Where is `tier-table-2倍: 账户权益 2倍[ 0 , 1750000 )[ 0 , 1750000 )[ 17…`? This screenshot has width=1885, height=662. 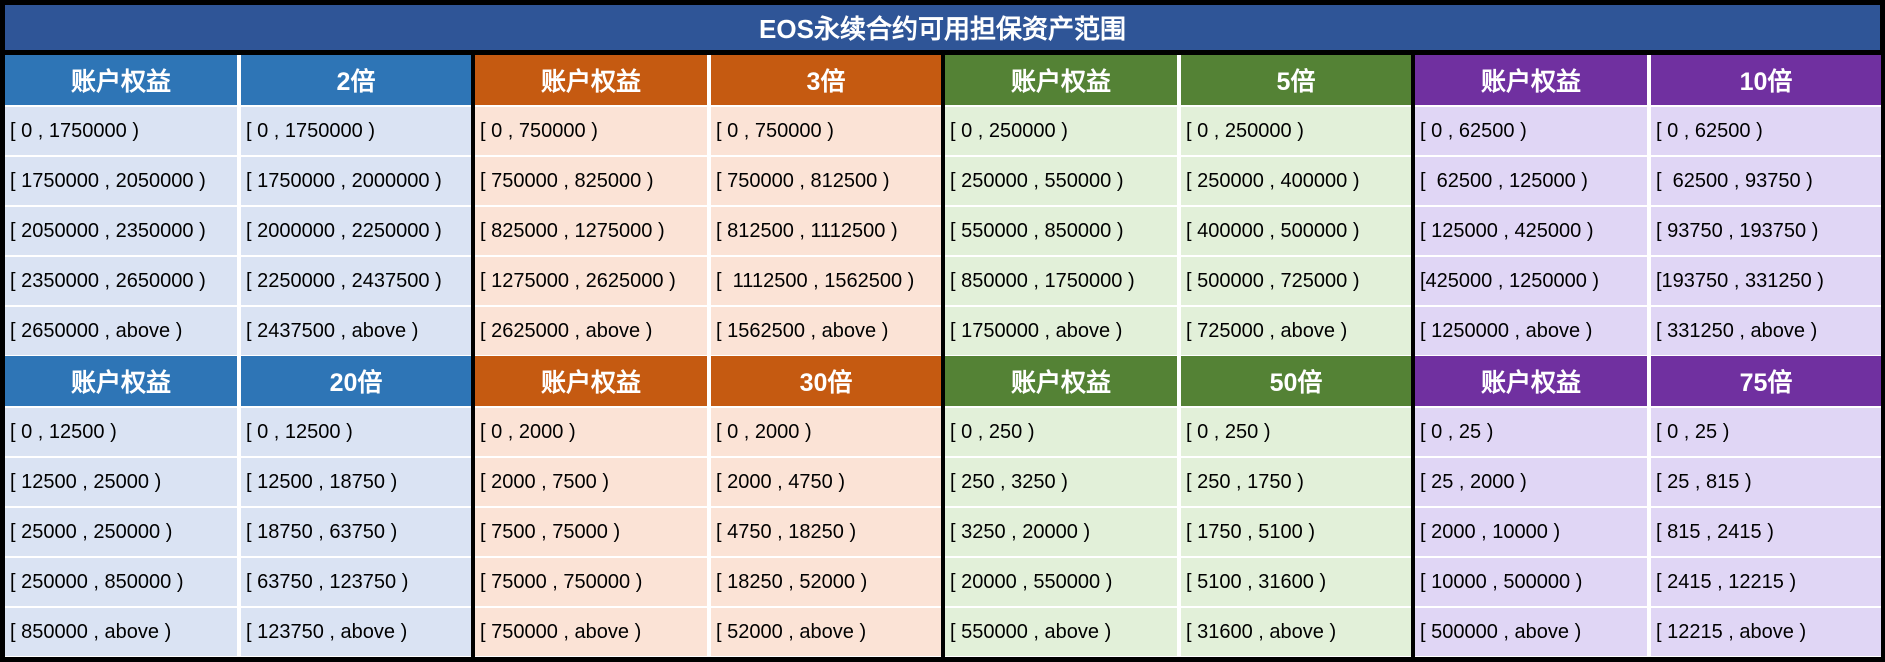
tier-table-2倍: 账户权益 2倍[ 0 , 1750000 )[ 0 , 1750000 )[ 17… is located at coordinates (238, 205).